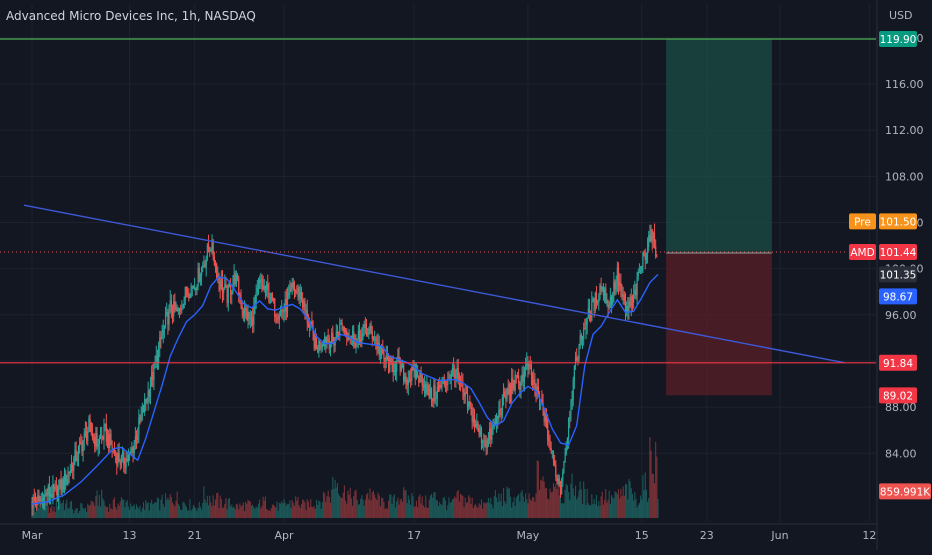  I want to click on support-badge-value: 91.84, so click(898, 364).